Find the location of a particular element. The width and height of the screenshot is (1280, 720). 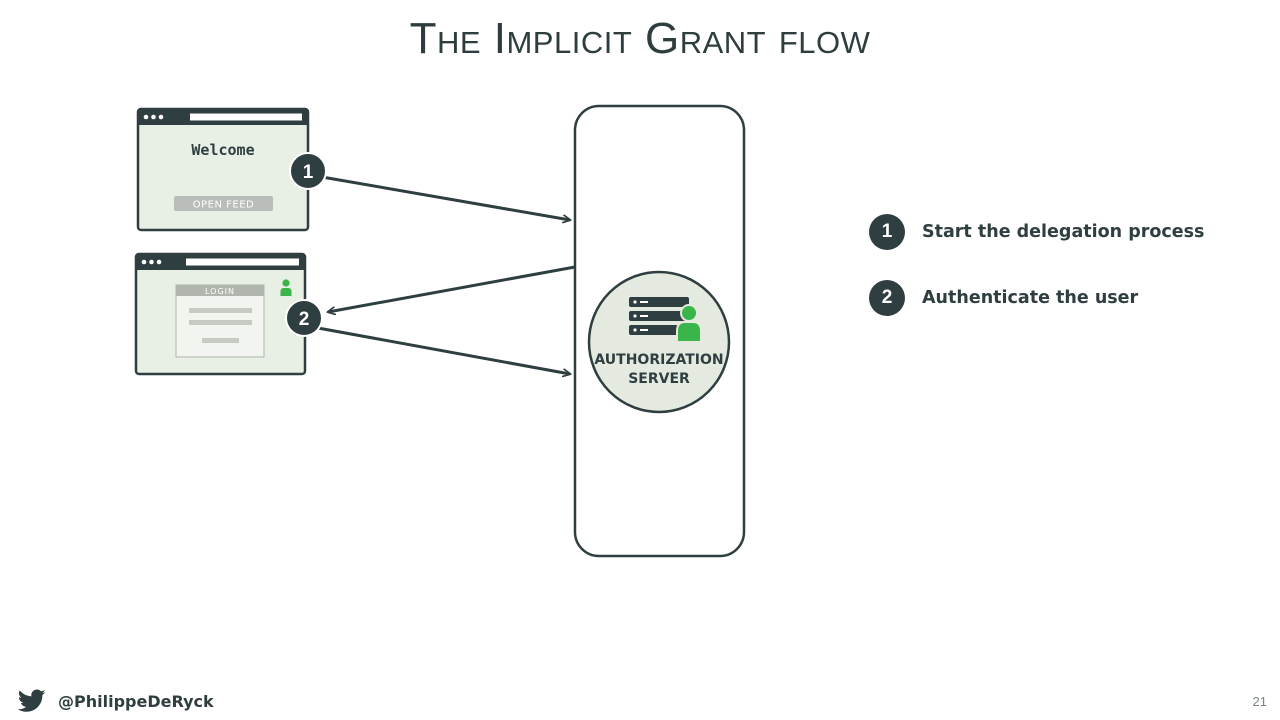

legend-item-1: 1 Start the delegation process is located at coordinates (1036, 232).